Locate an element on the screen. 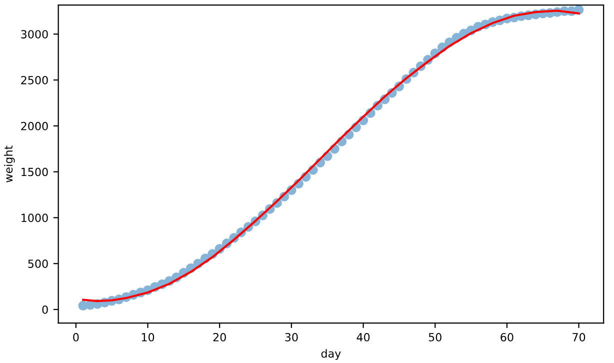 Image resolution: width=614 pixels, height=363 pixels. x-tick-label: 20 is located at coordinates (219, 337).